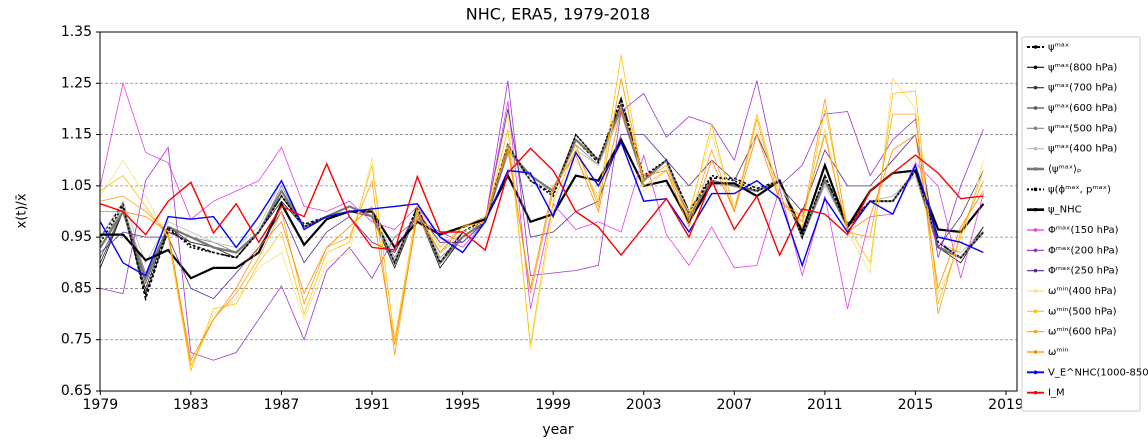 This screenshot has width=1148, height=441. I want to click on x-tick-label: 1995, so click(463, 405).